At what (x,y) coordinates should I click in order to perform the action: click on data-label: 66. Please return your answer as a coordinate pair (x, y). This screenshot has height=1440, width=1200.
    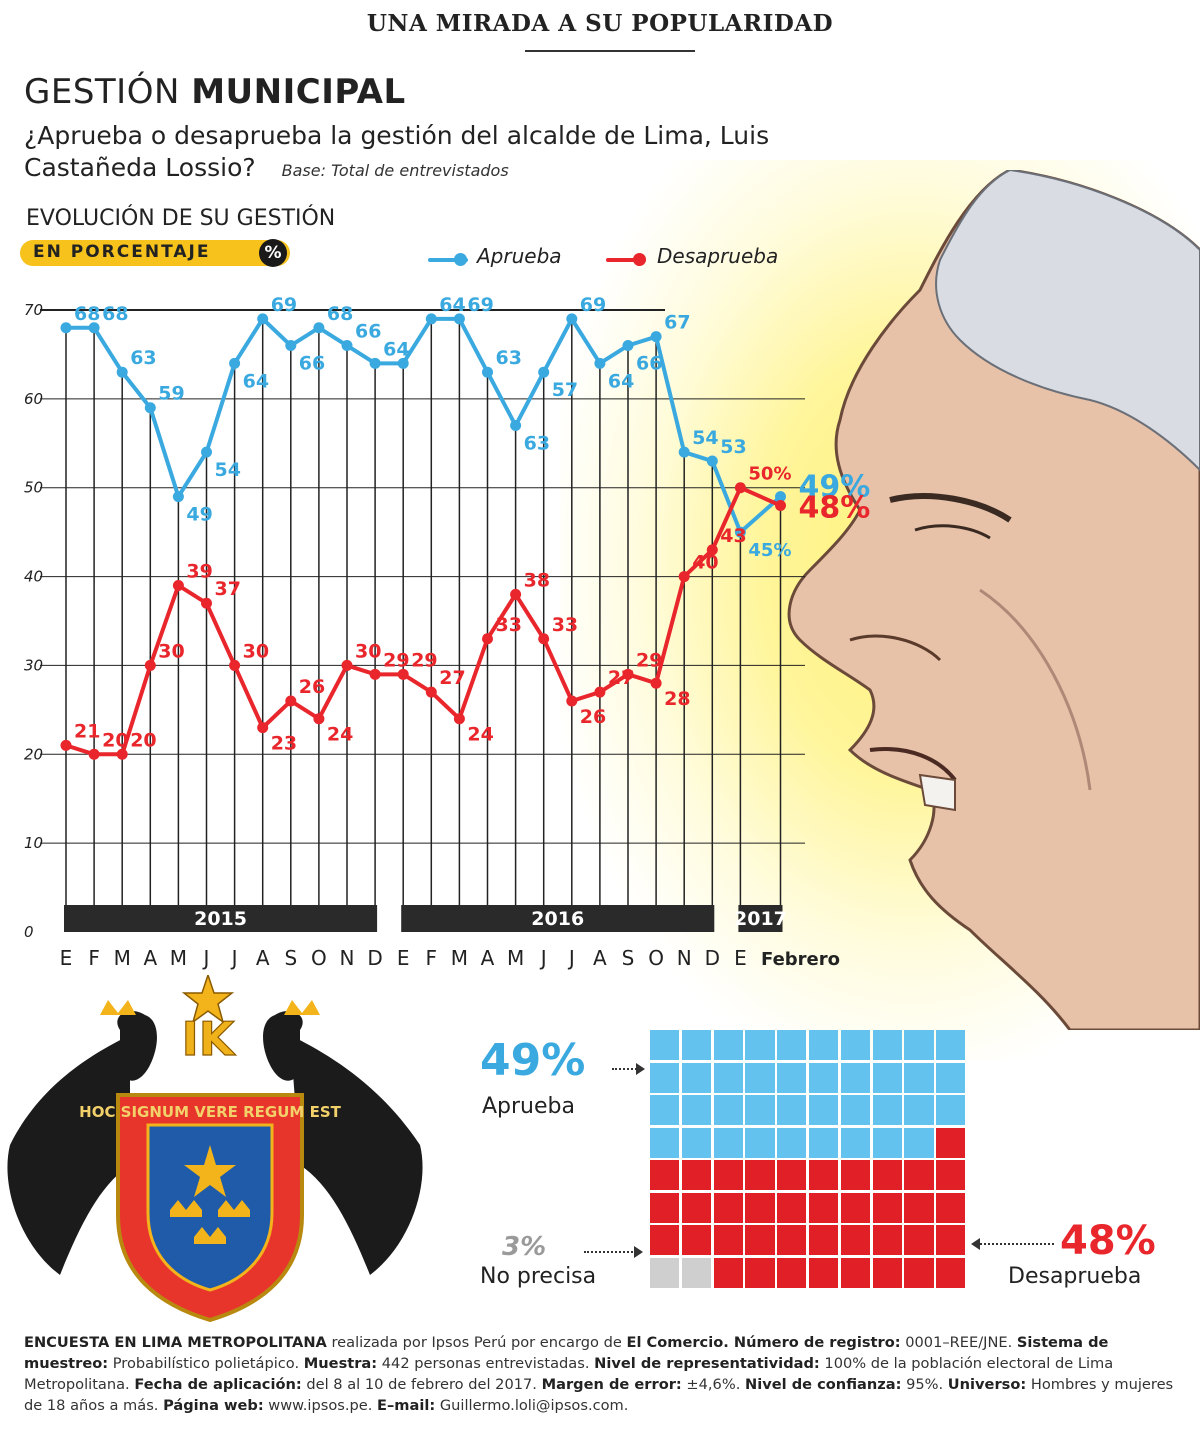
    Looking at the image, I should click on (368, 332).